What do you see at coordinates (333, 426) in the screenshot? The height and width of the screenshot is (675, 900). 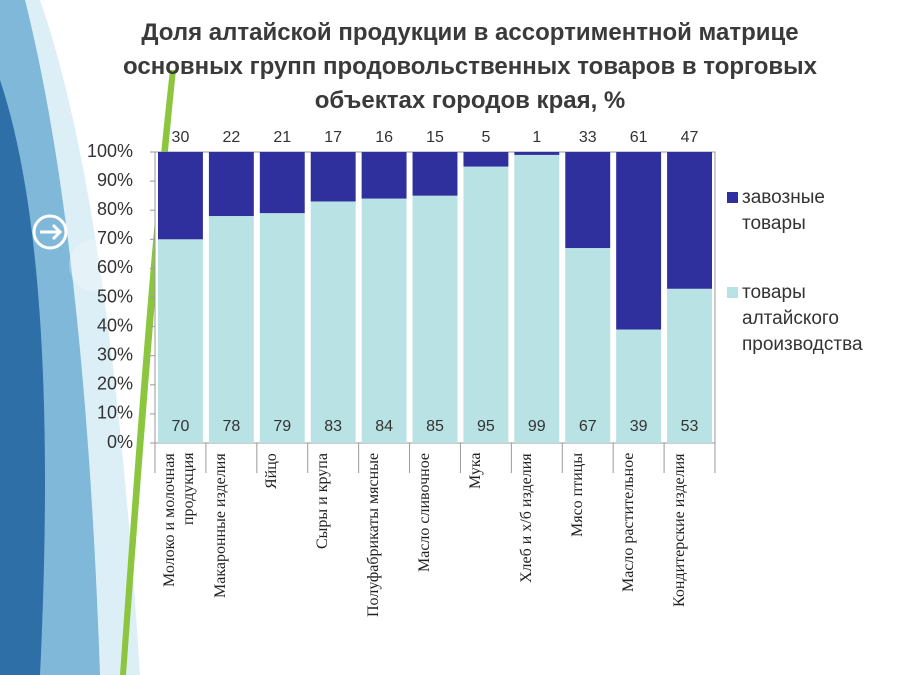 I see `data-label: 83` at bounding box center [333, 426].